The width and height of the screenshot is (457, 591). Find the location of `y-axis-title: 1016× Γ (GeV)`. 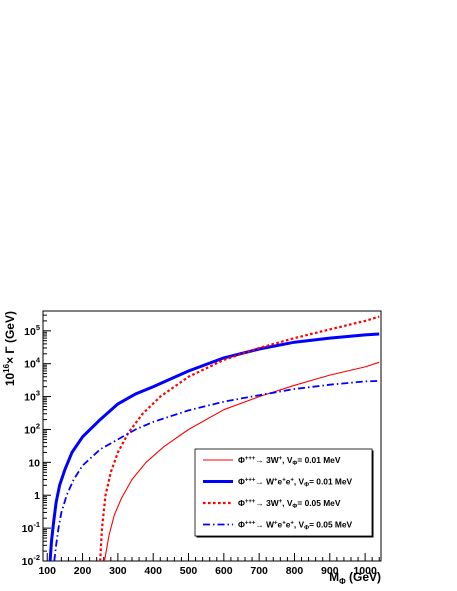

y-axis-title: 1016× Γ (GeV) is located at coordinates (9, 348).